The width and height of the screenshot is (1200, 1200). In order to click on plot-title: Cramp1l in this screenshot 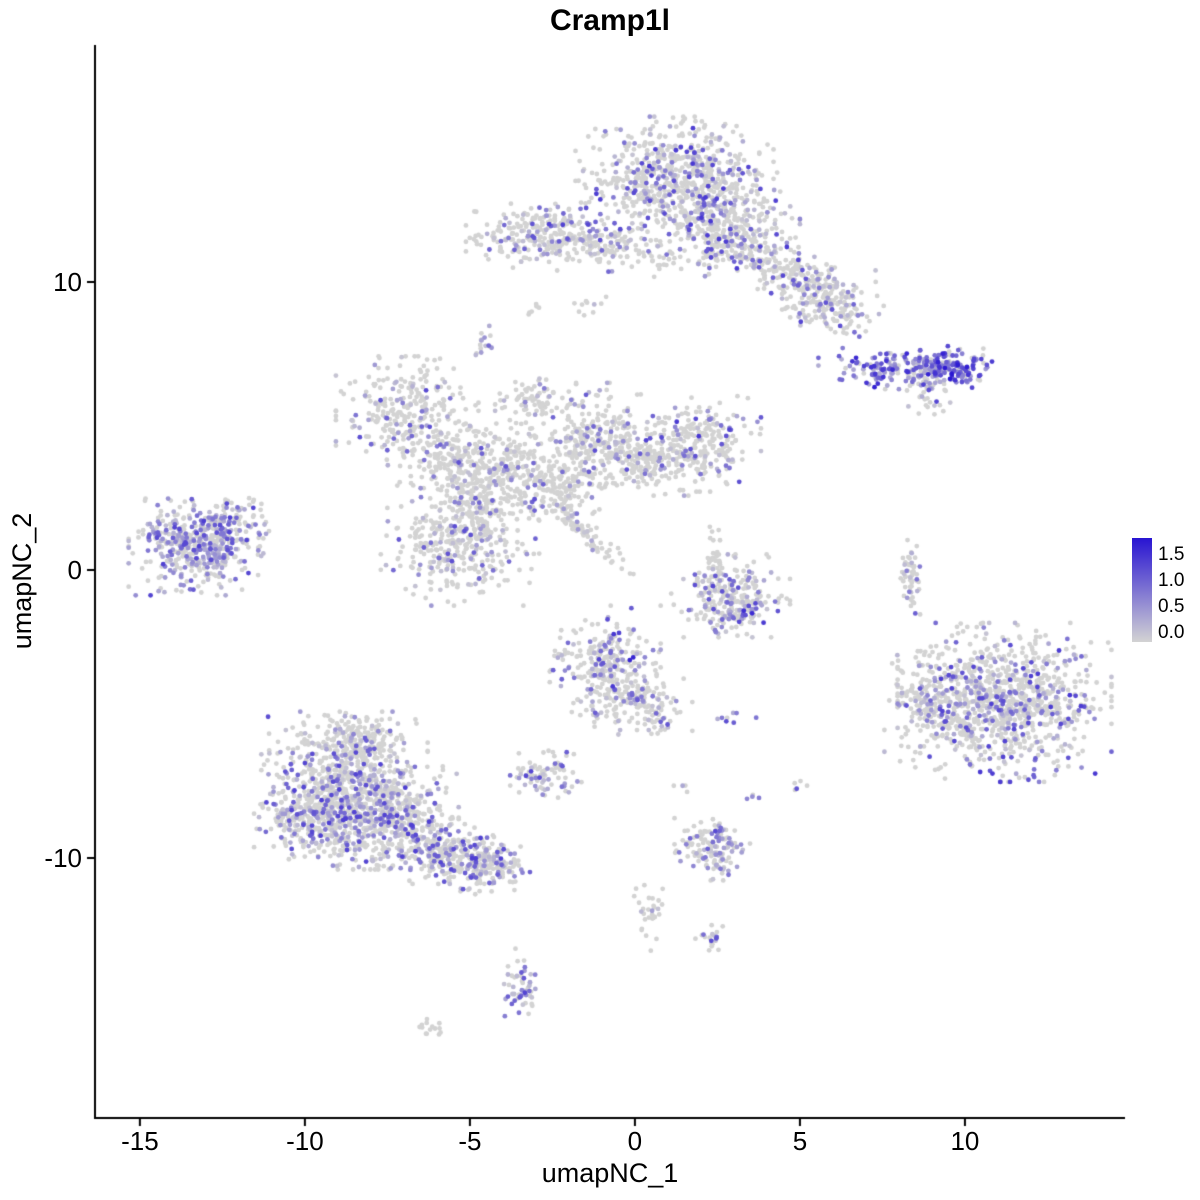, I will do `click(610, 20)`.